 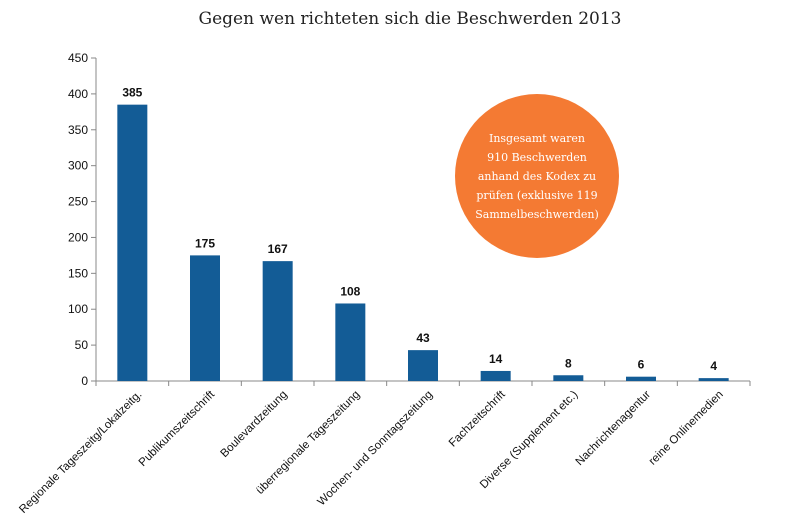 I want to click on y-tick-label: 450, so click(x=78, y=58).